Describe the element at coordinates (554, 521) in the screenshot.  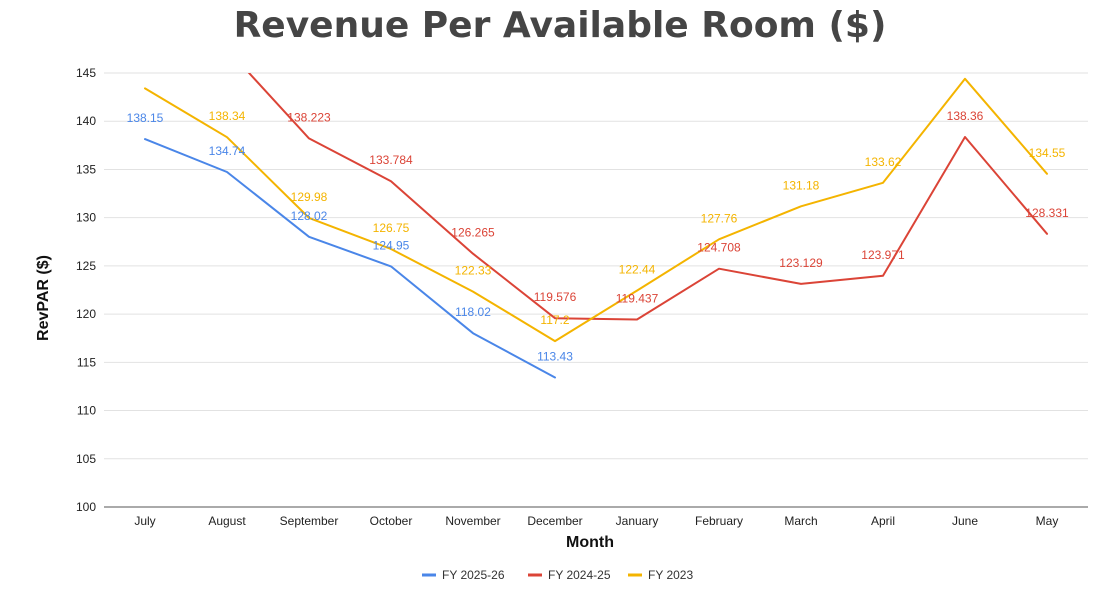
I see `x-tick-label: December` at that location.